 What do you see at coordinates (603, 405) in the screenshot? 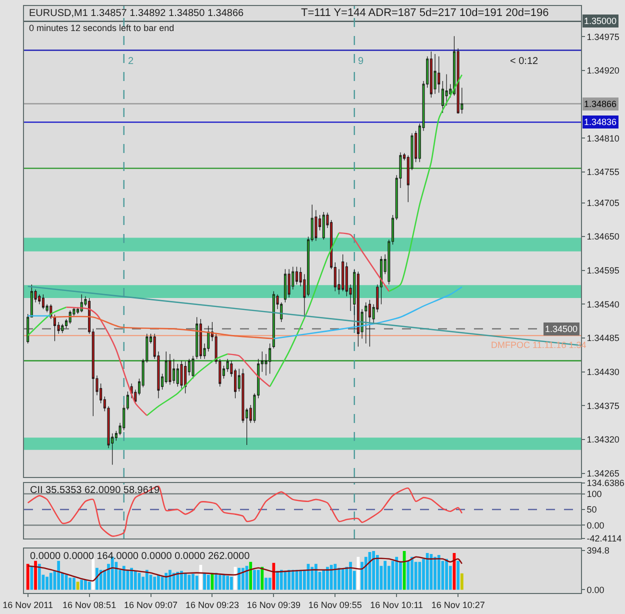
I see `y-tick-label: 1.34375` at bounding box center [603, 405].